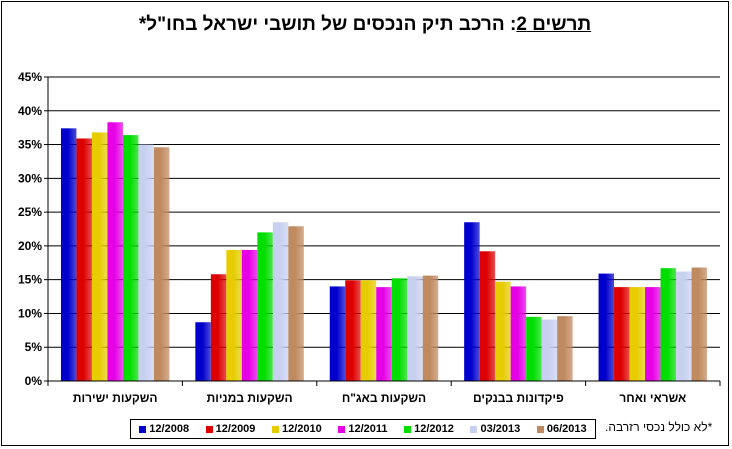 The width and height of the screenshot is (732, 449). What do you see at coordinates (250, 398) in the screenshot?
I see `x-tick-label: השקעות במניות` at bounding box center [250, 398].